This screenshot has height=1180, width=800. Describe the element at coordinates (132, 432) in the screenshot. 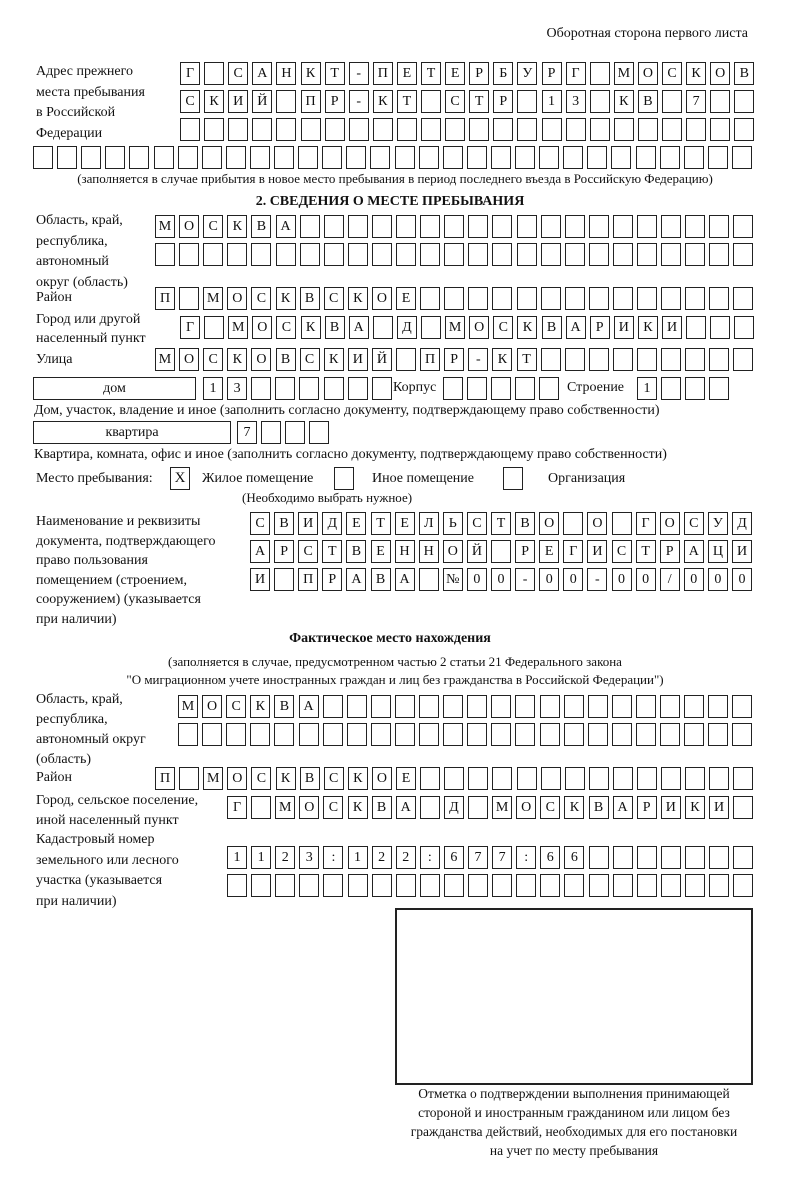

I see `apartment-type-field: квартира` at that location.